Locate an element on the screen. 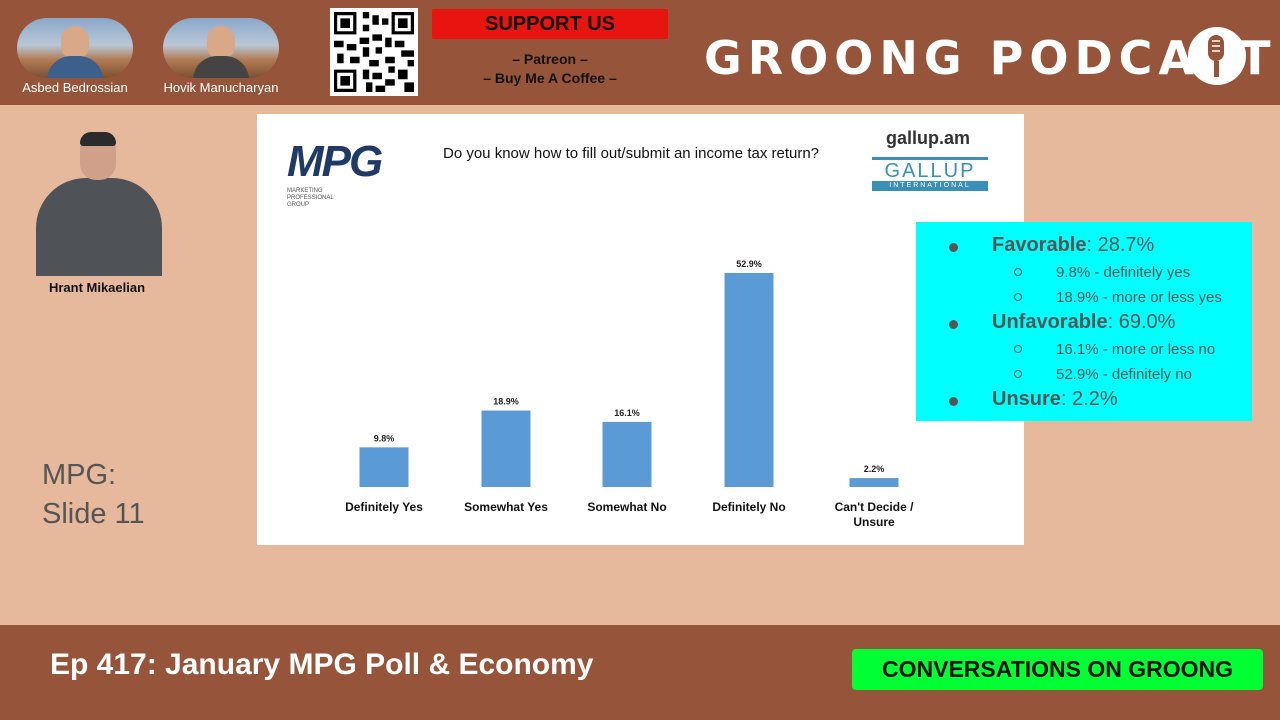 The width and height of the screenshot is (1280, 720). chart-category-label: Somewhat No is located at coordinates (626, 507).